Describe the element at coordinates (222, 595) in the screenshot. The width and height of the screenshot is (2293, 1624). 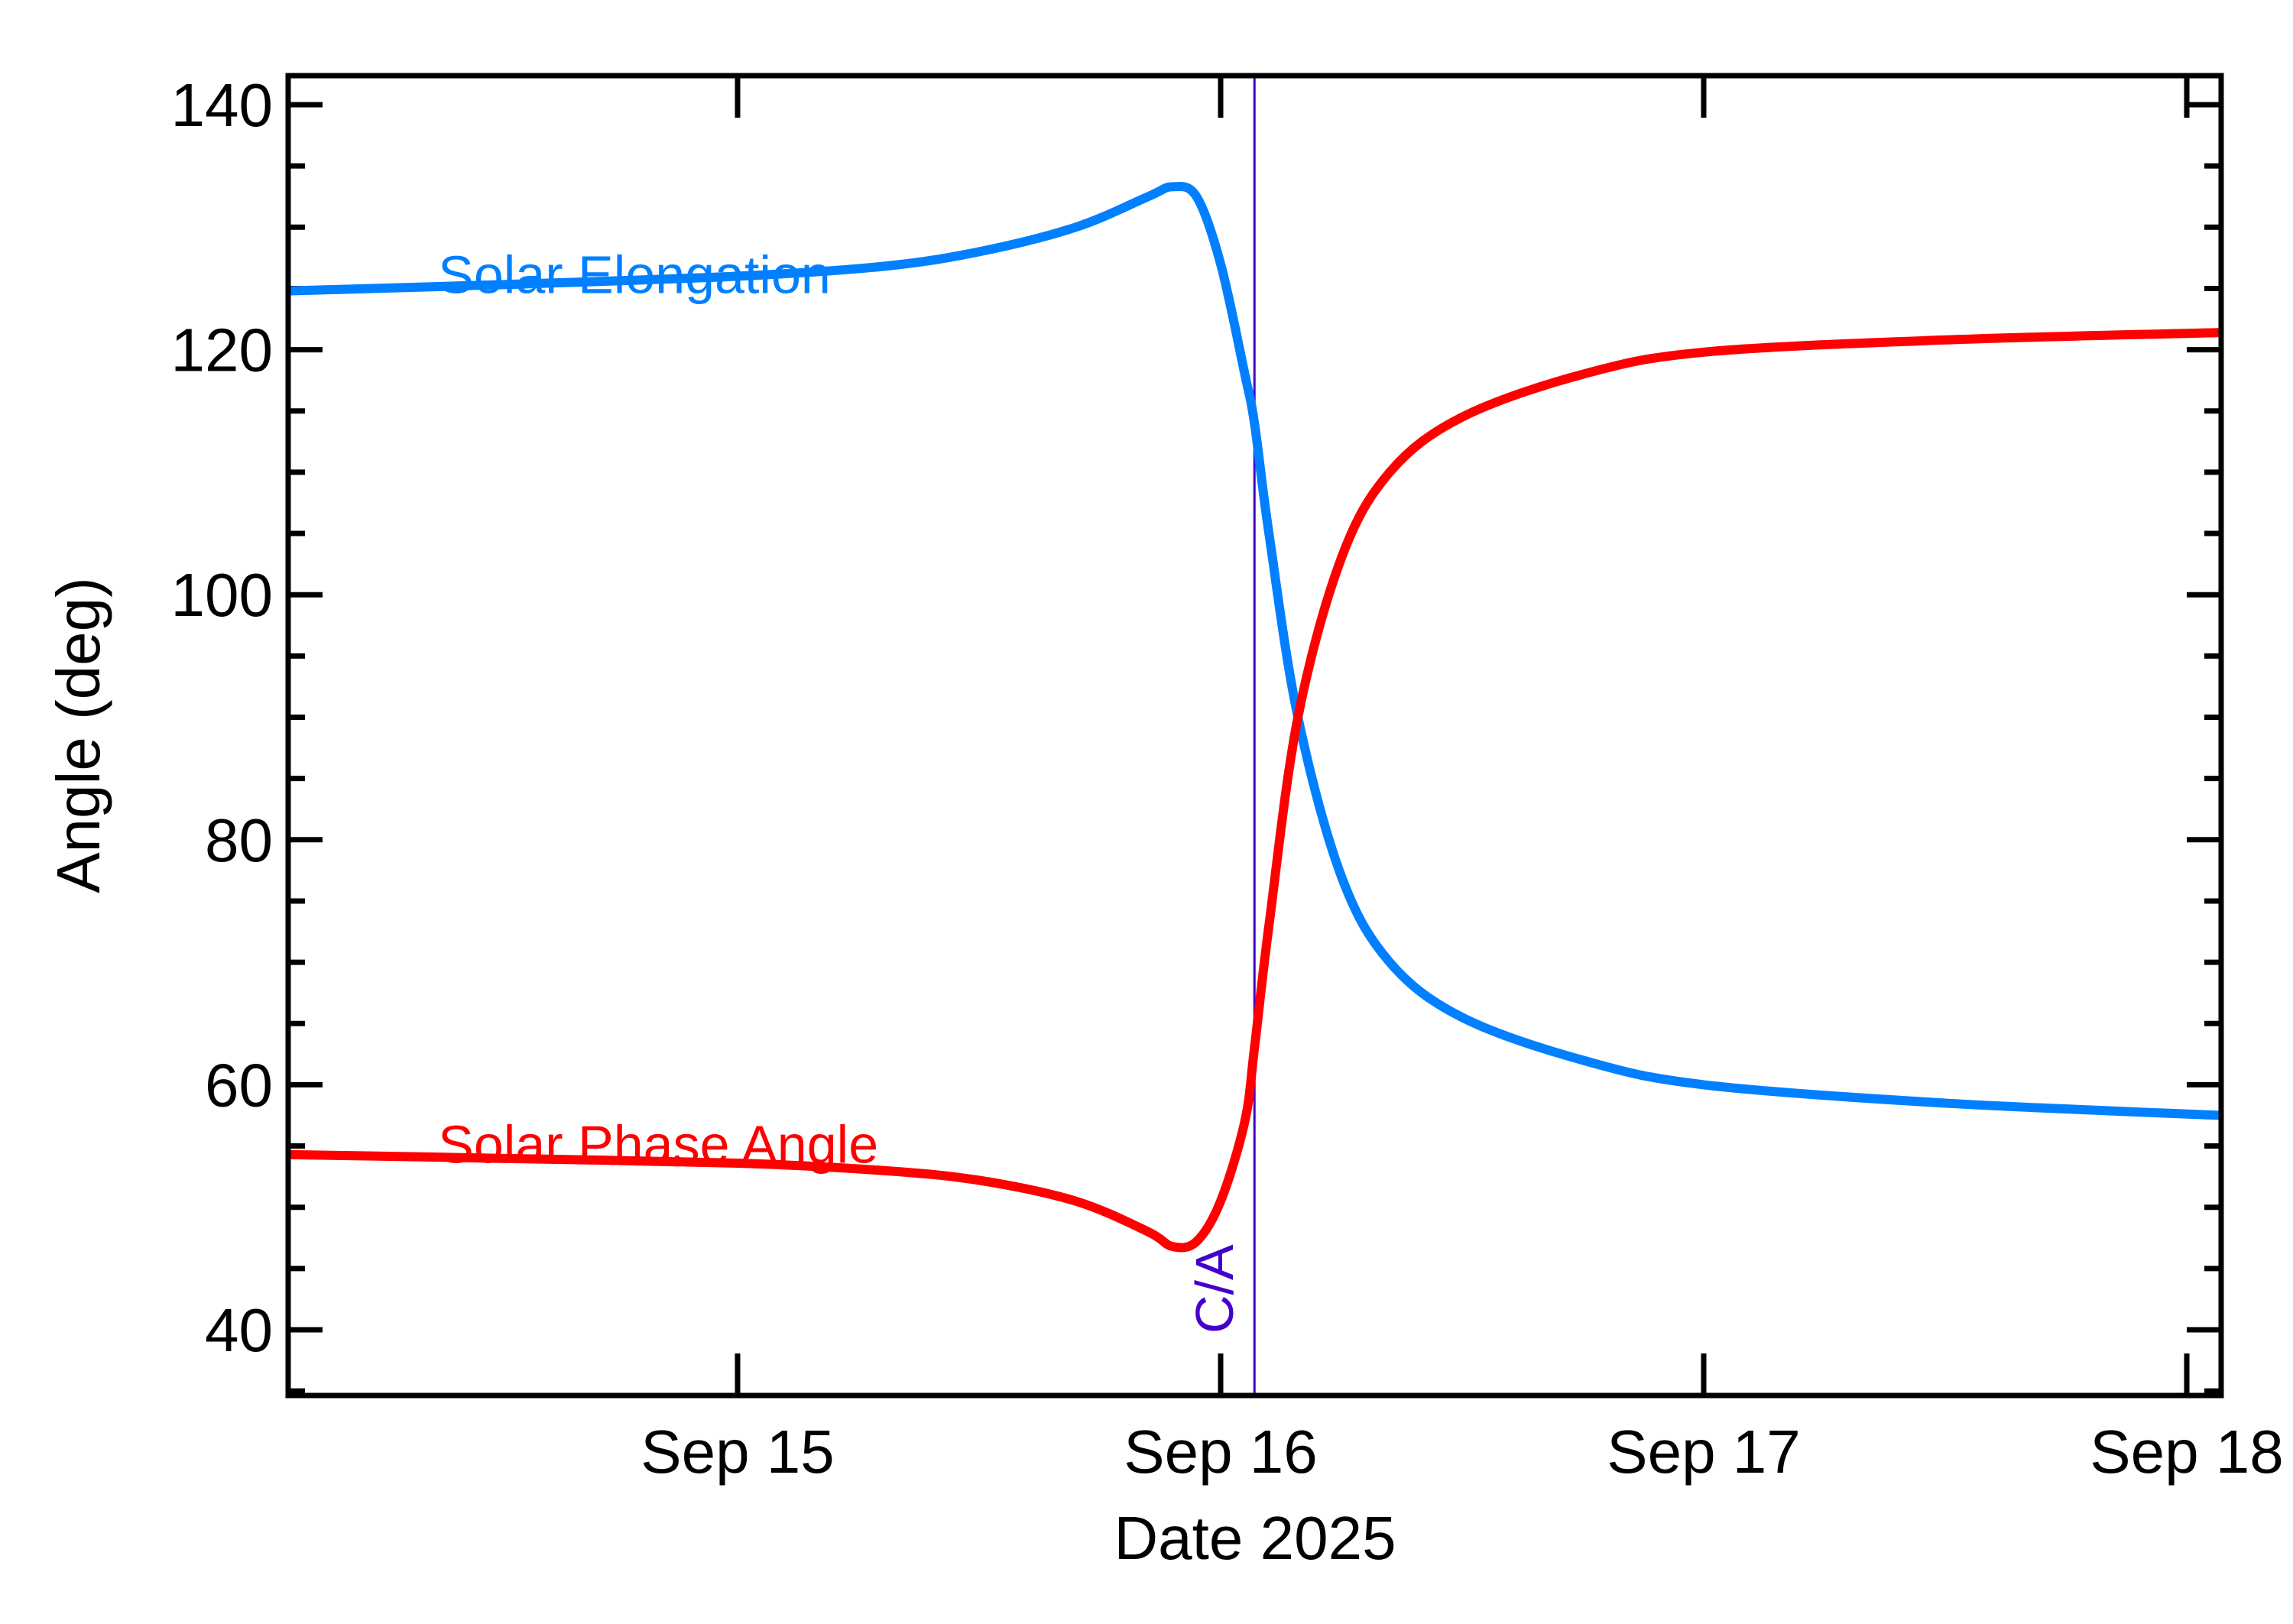
I see `y-tick-label: 100` at that location.